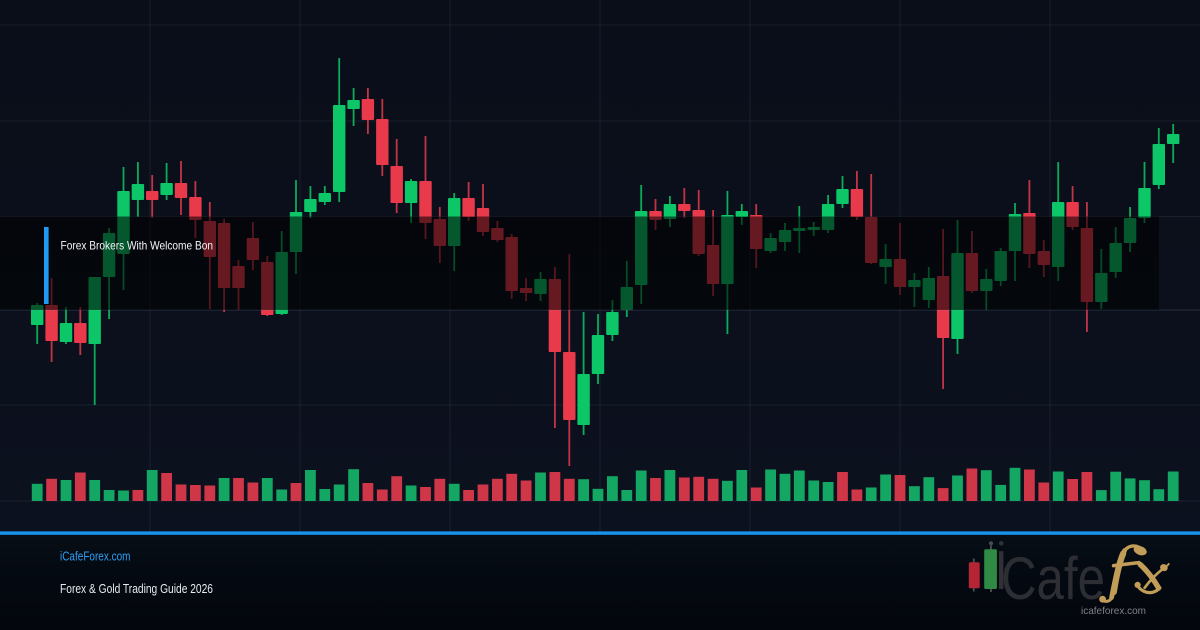 The height and width of the screenshot is (630, 1200). Describe the element at coordinates (1113, 611) in the screenshot. I see `svg-text: icafeforex.com` at that location.